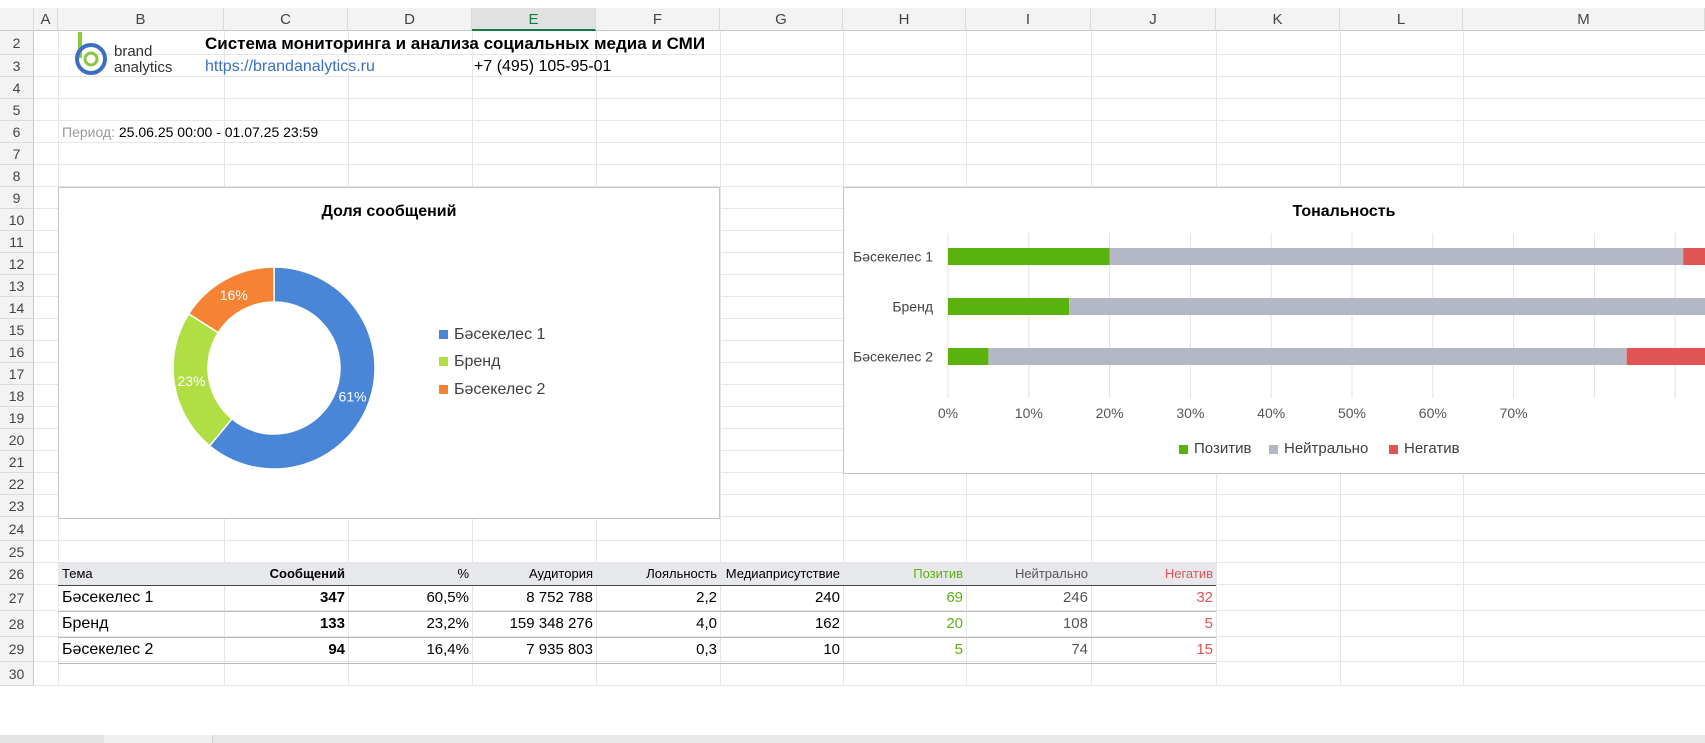 The width and height of the screenshot is (1705, 743). I want to click on table-row-divider, so click(637, 637).